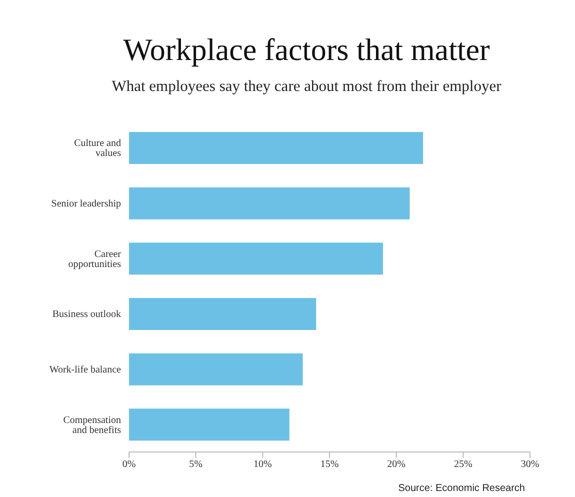  Describe the element at coordinates (129, 464) in the screenshot. I see `x-tick-label: 0%` at that location.